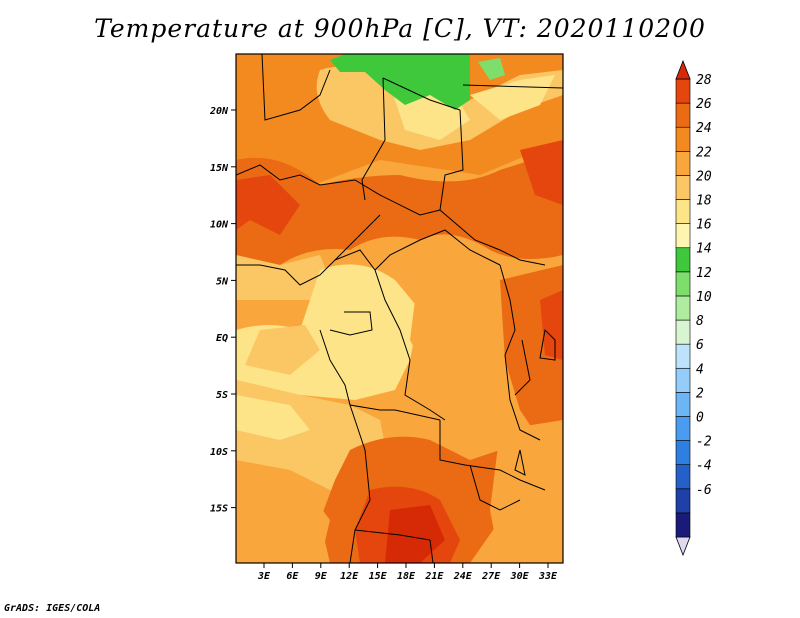 The image size is (800, 618). What do you see at coordinates (491, 69) in the screenshot?
I see `temperature-region-egypt-cool` at bounding box center [491, 69].